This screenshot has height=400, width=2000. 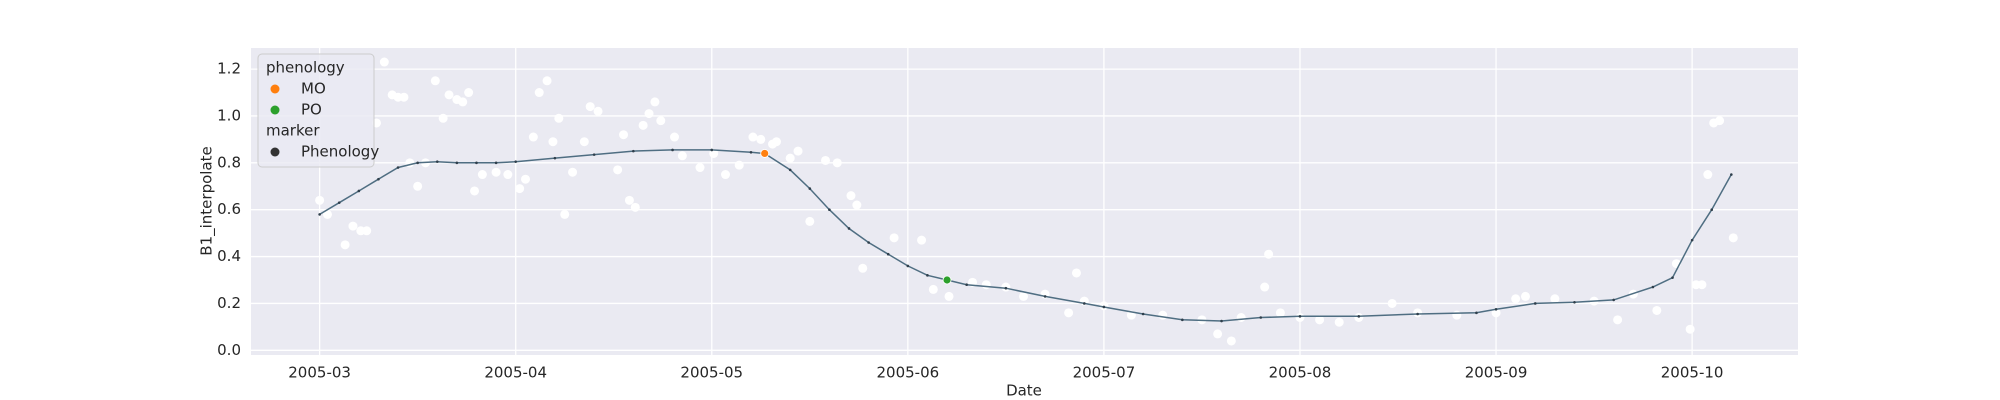 What do you see at coordinates (907, 373) in the screenshot?
I see `x-tick-label: 2005-06` at bounding box center [907, 373].